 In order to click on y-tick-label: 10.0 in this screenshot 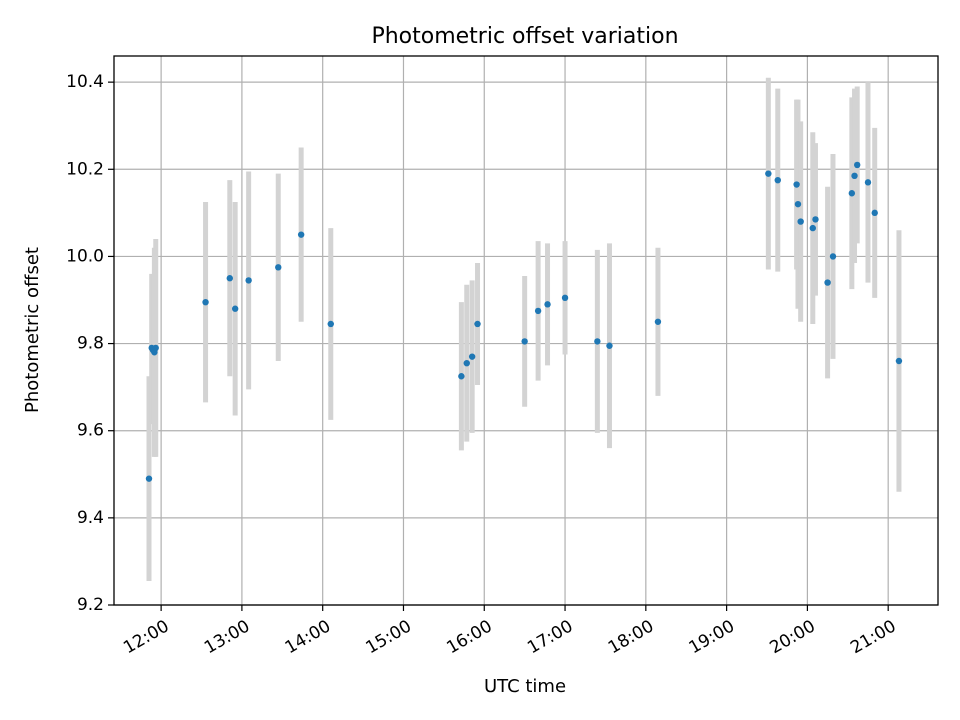, I will do `click(85, 256)`.